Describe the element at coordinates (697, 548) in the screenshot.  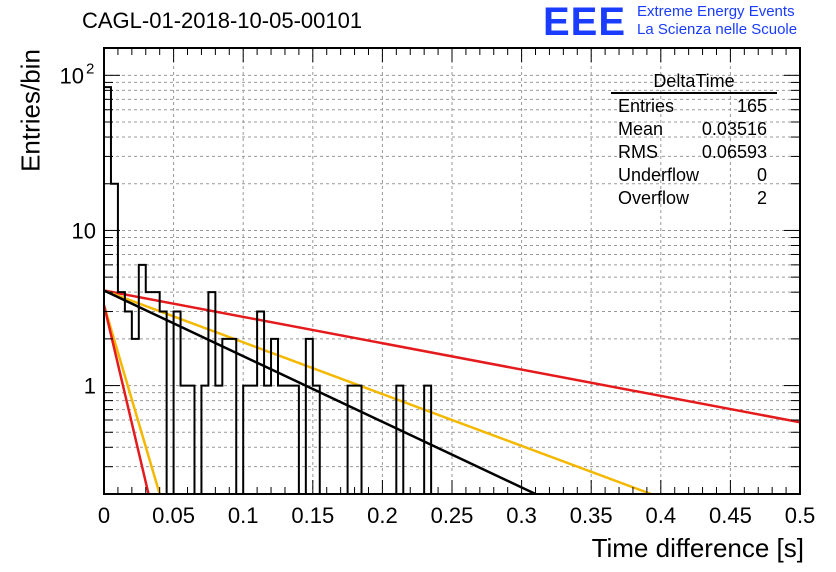
I see `x-axis-label: Time difference [s]` at that location.